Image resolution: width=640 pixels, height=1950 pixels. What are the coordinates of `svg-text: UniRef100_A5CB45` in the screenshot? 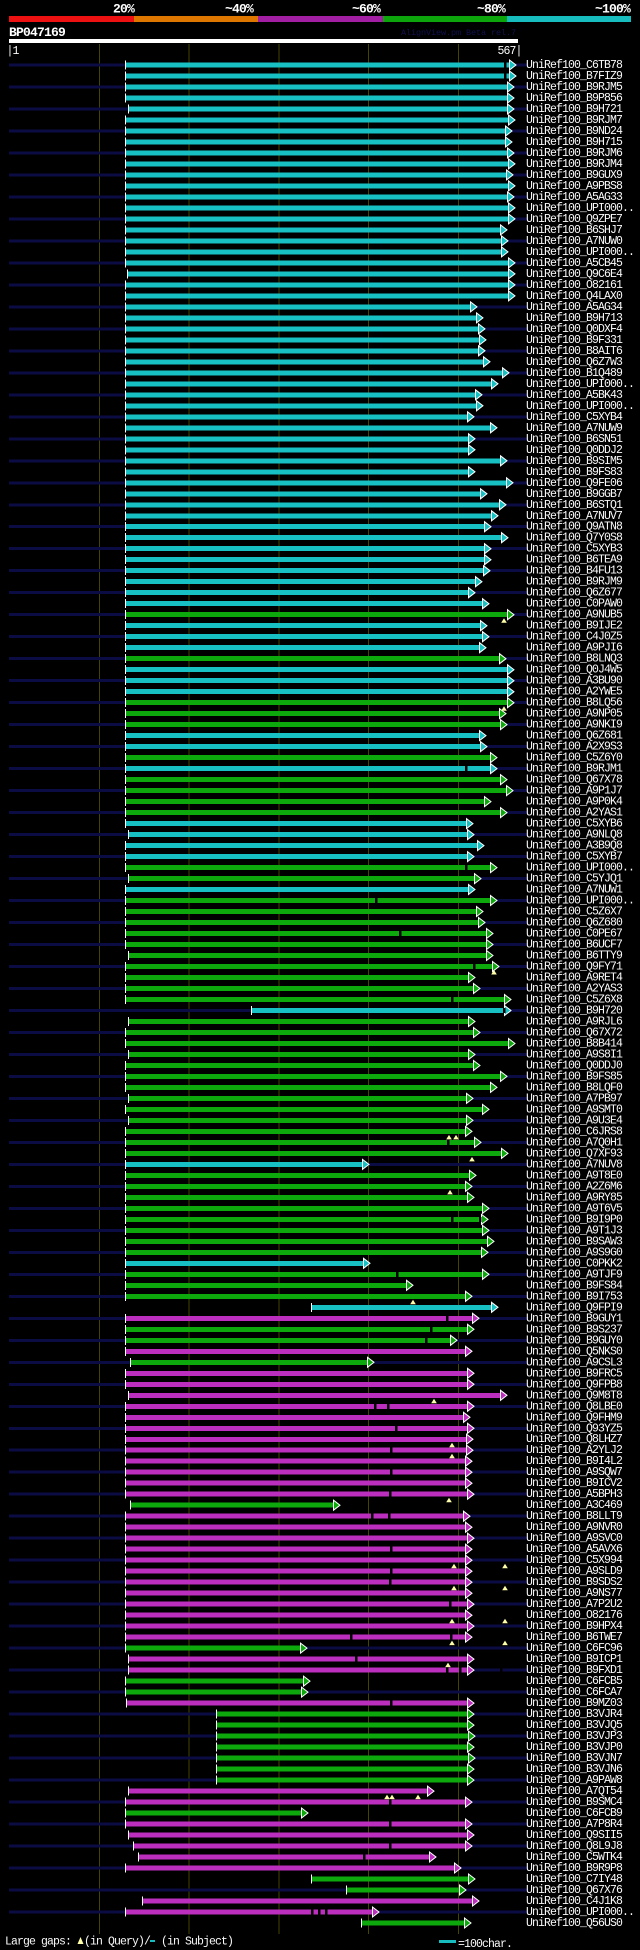 It's located at (574, 263).